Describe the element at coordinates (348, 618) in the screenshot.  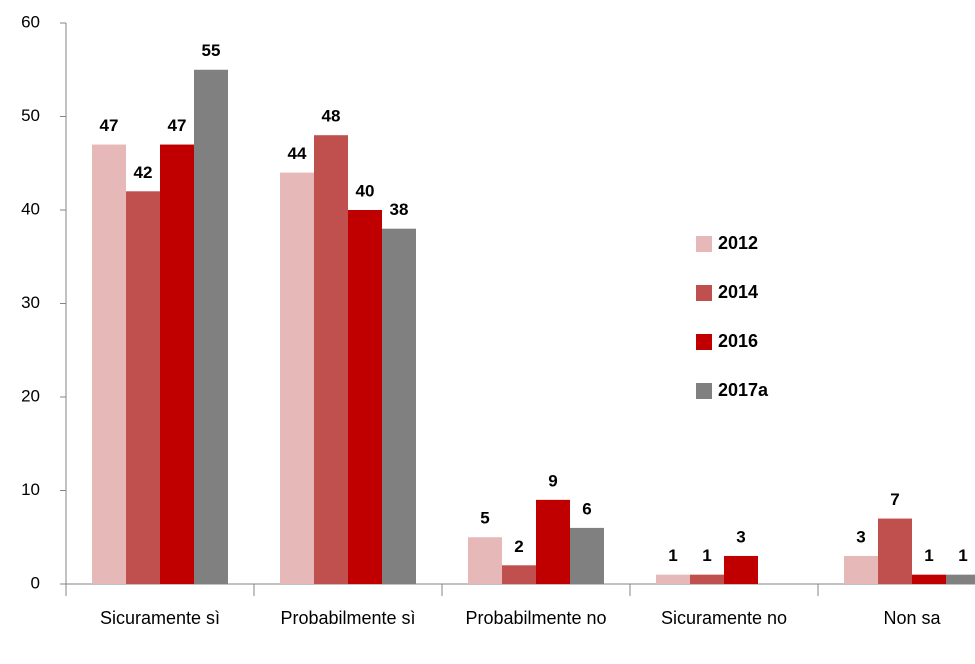
I see `x-tick-label: Probabilmente sì` at that location.